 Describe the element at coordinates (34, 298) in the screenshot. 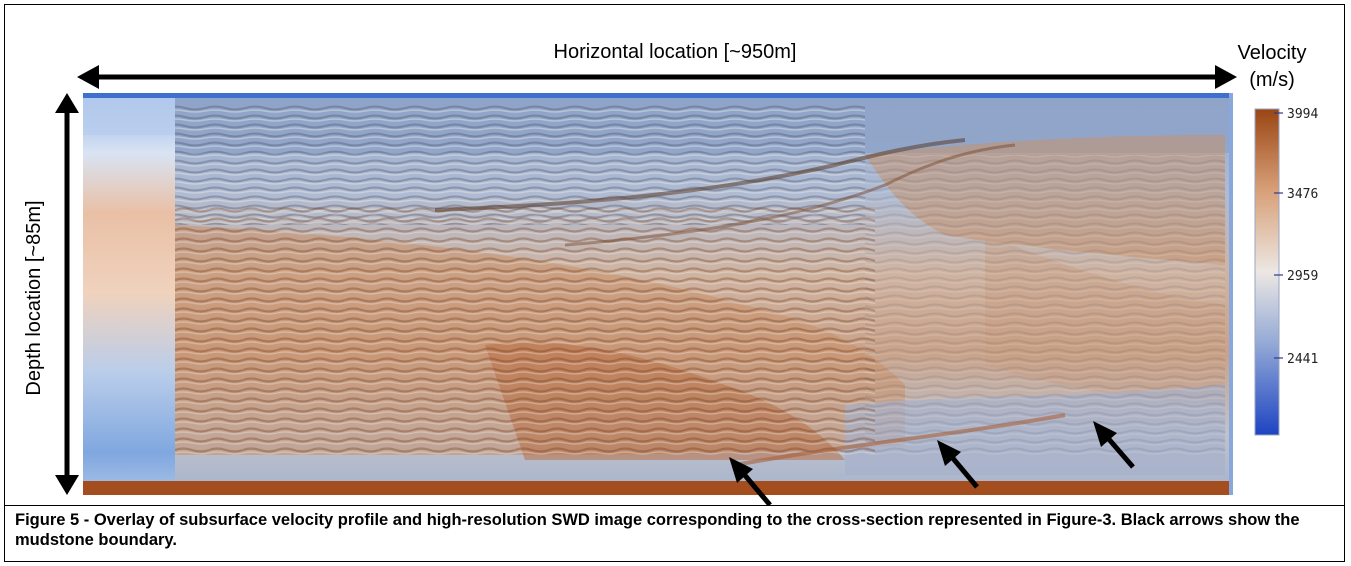

I see `vertical-axis-title: Depth location [~85m]` at that location.